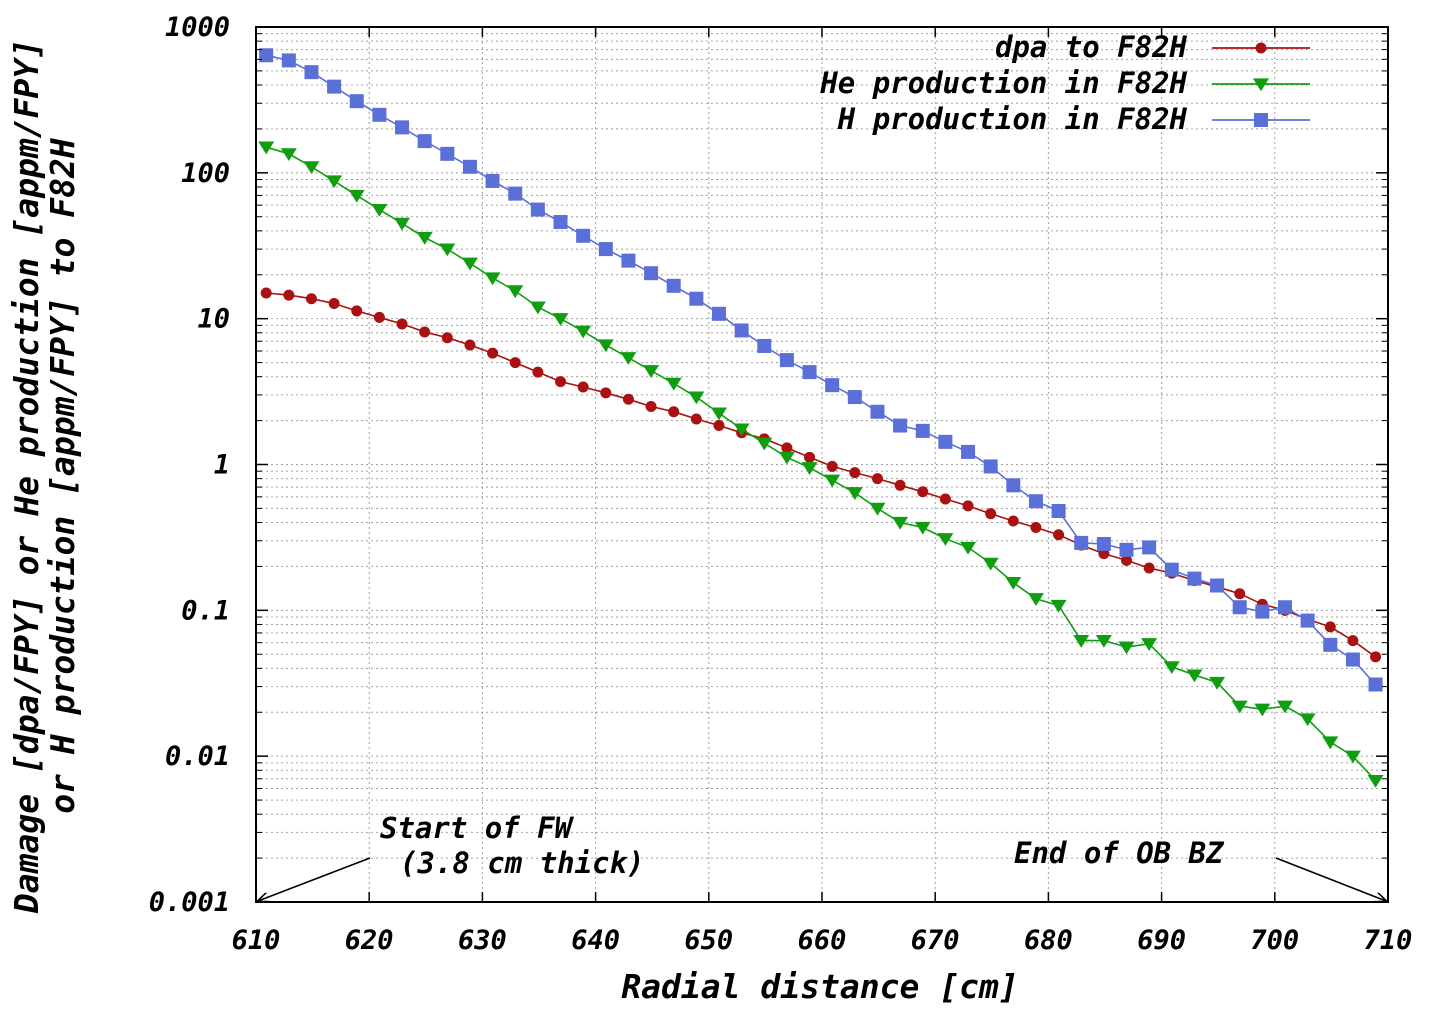  I want to click on x-tick-label: 620, so click(369, 940).